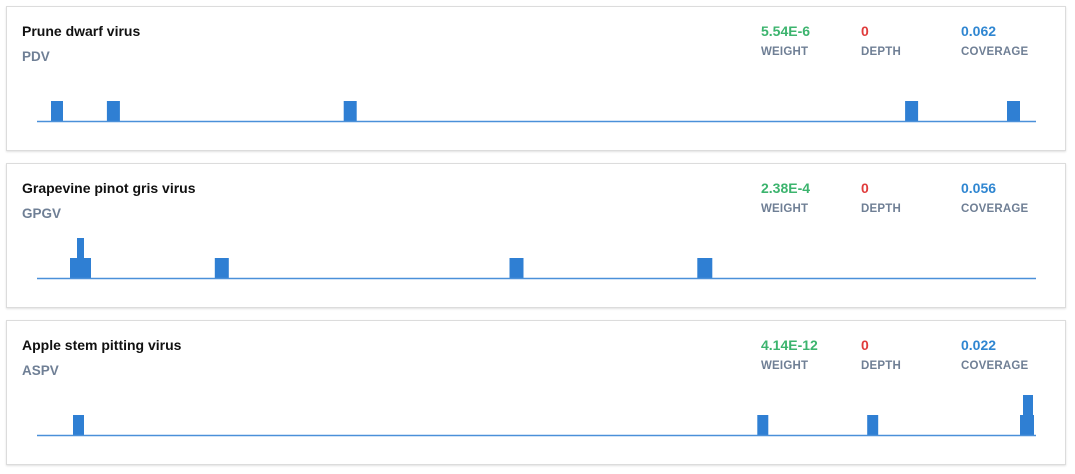 This screenshot has height=474, width=1075. Describe the element at coordinates (109, 188) in the screenshot. I see `isolate-name: Grapevine pinot gris virus` at that location.